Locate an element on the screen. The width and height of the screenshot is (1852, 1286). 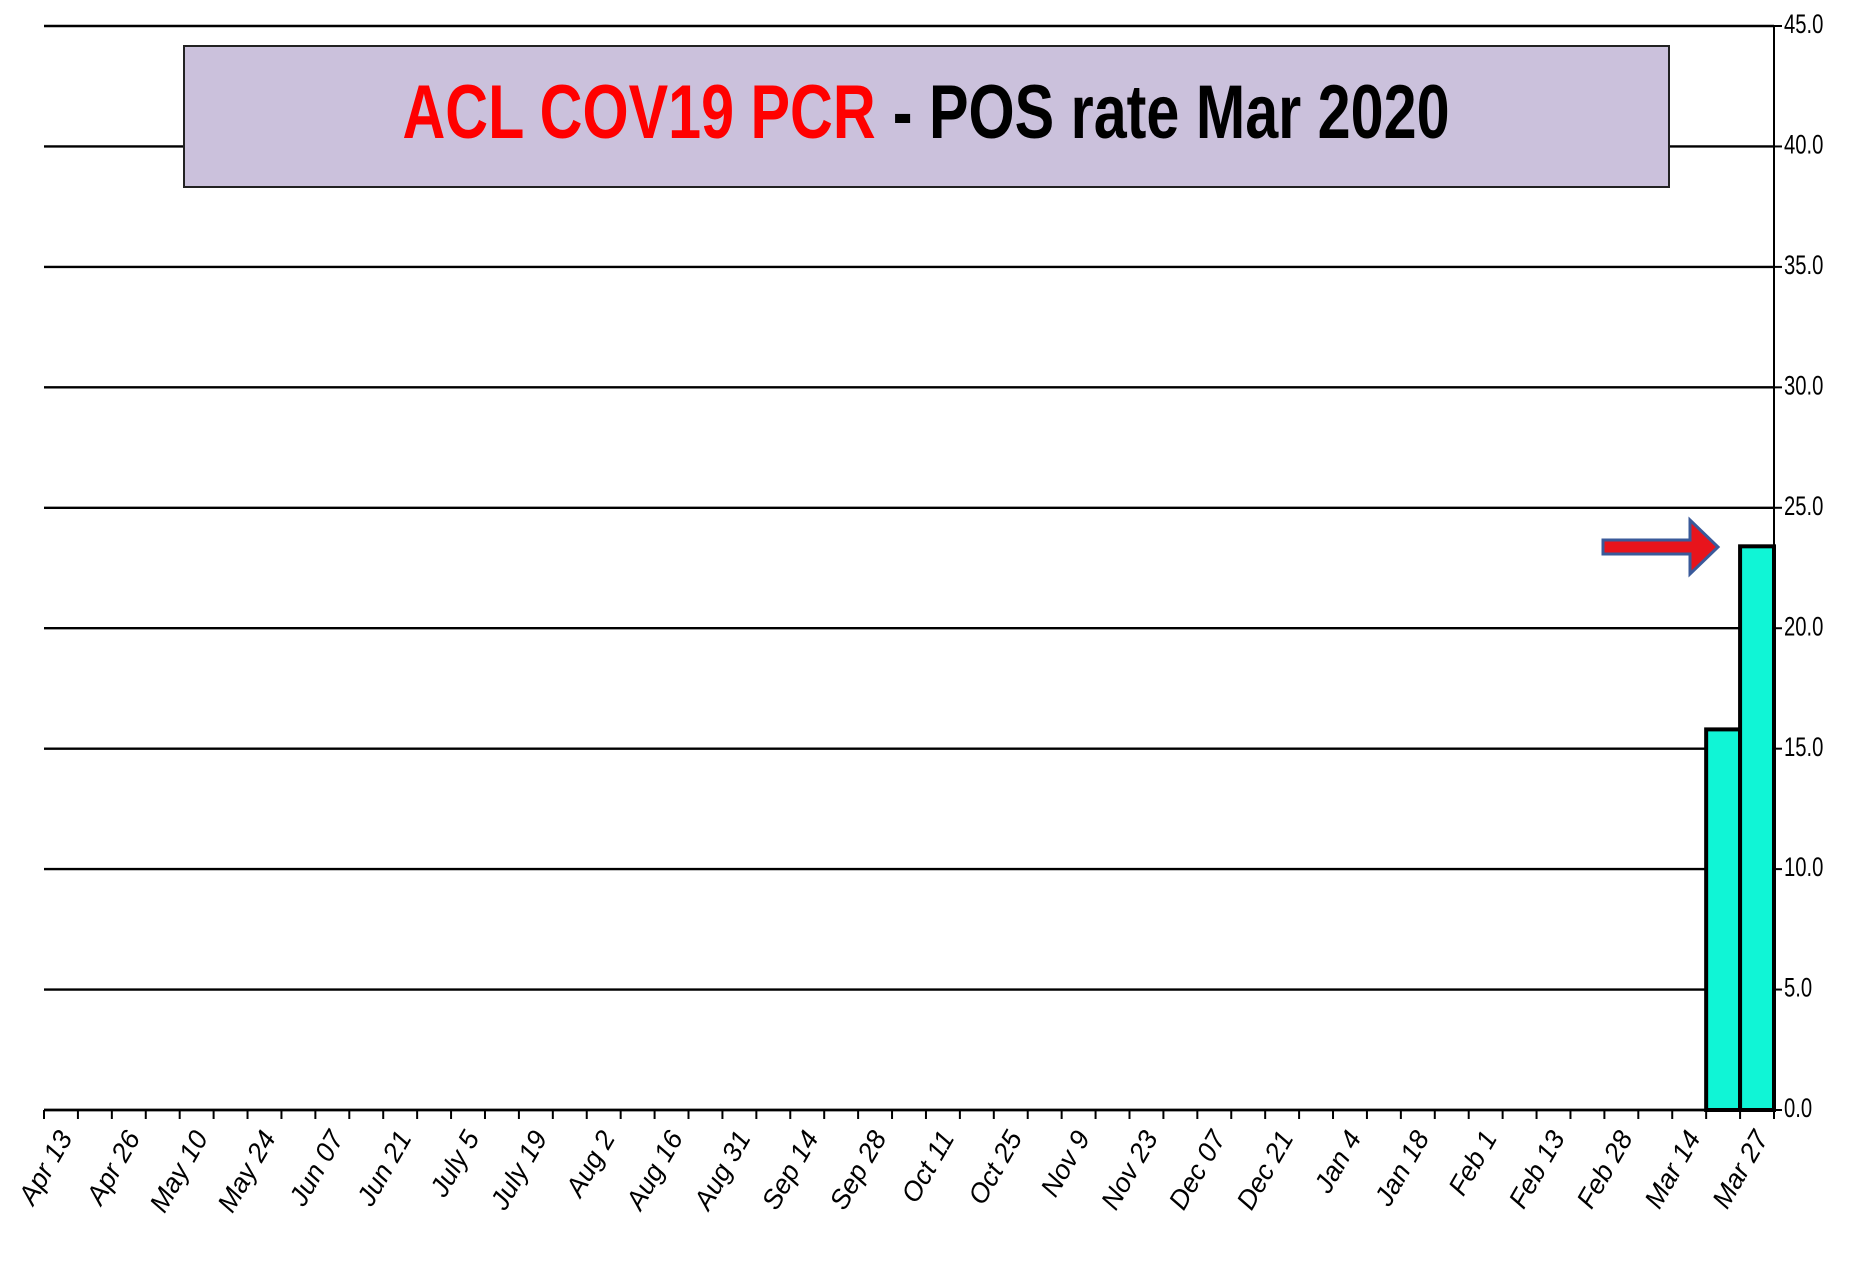
x-tick-label: Feb 13 is located at coordinates (1537, 1170).